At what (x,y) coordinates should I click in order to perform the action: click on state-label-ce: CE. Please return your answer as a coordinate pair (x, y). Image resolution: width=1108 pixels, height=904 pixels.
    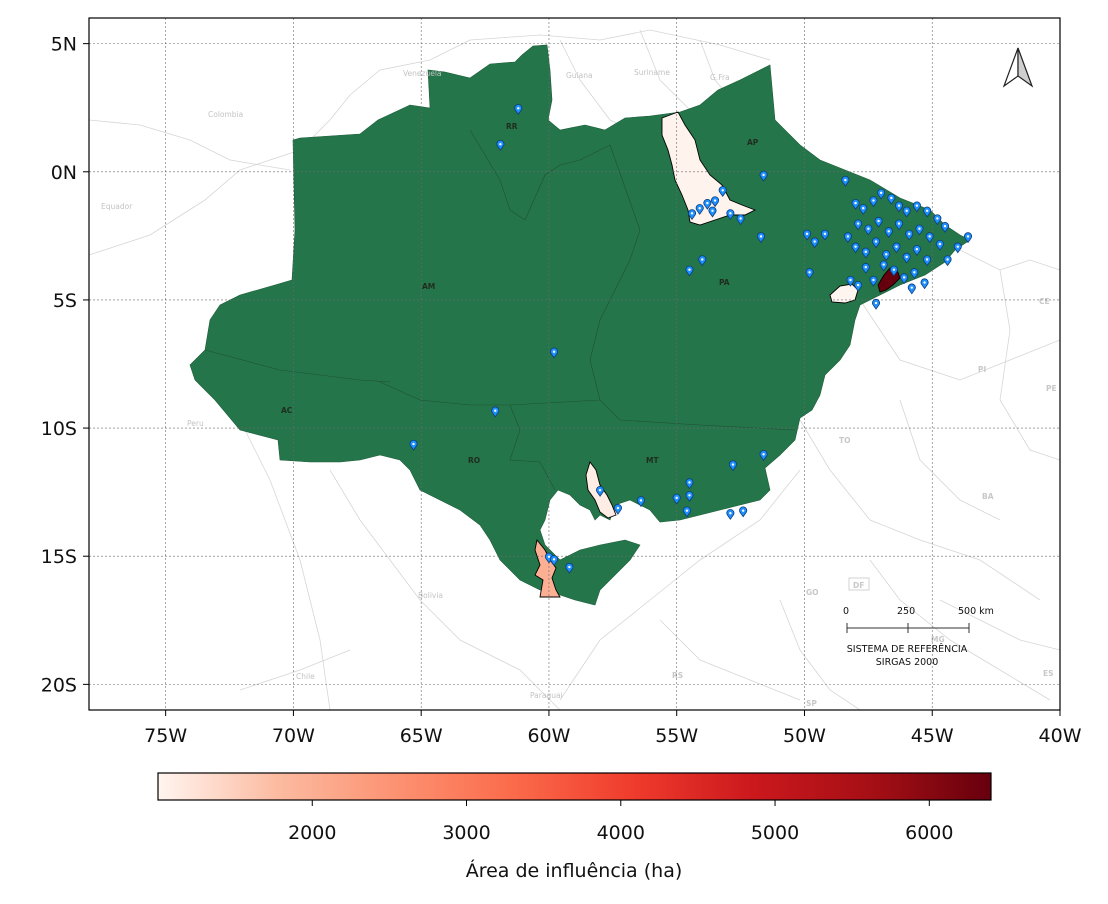
    Looking at the image, I should click on (1044, 301).